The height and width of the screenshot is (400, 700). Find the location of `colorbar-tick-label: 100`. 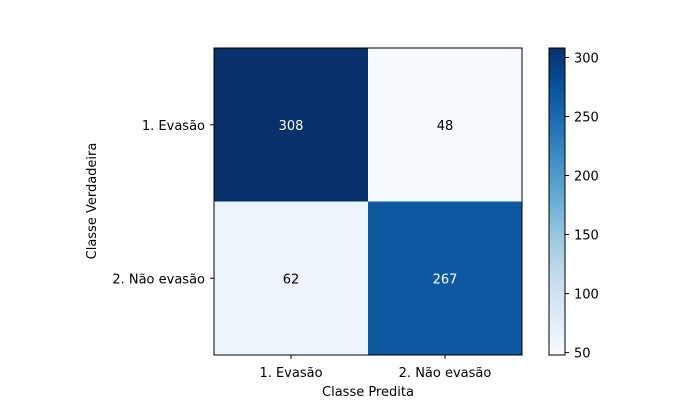

colorbar-tick-label: 100 is located at coordinates (586, 295).